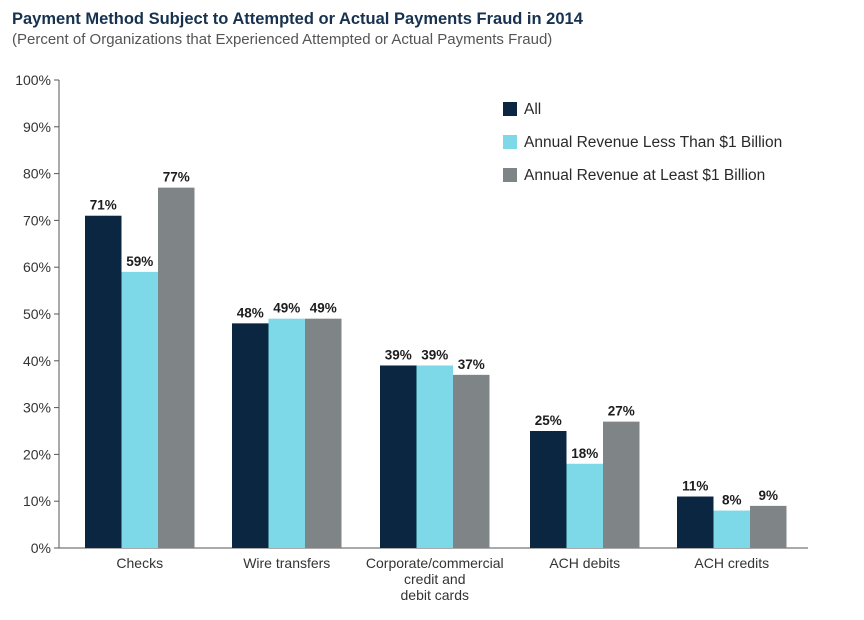 The image size is (864, 620). I want to click on y-tick-label: 70%, so click(37, 220).